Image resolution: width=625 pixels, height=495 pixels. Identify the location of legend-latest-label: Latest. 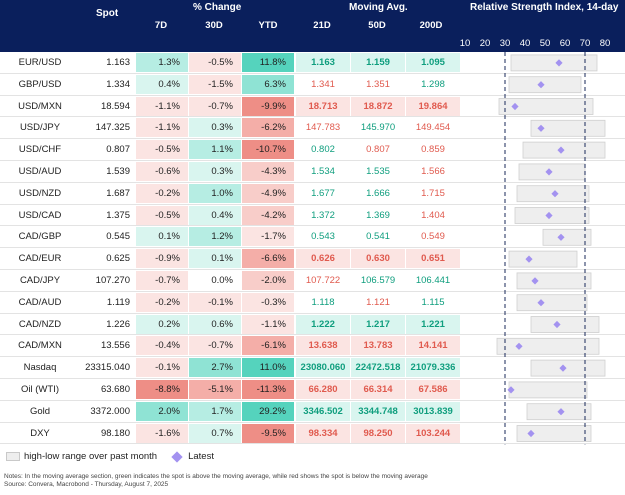
(201, 456).